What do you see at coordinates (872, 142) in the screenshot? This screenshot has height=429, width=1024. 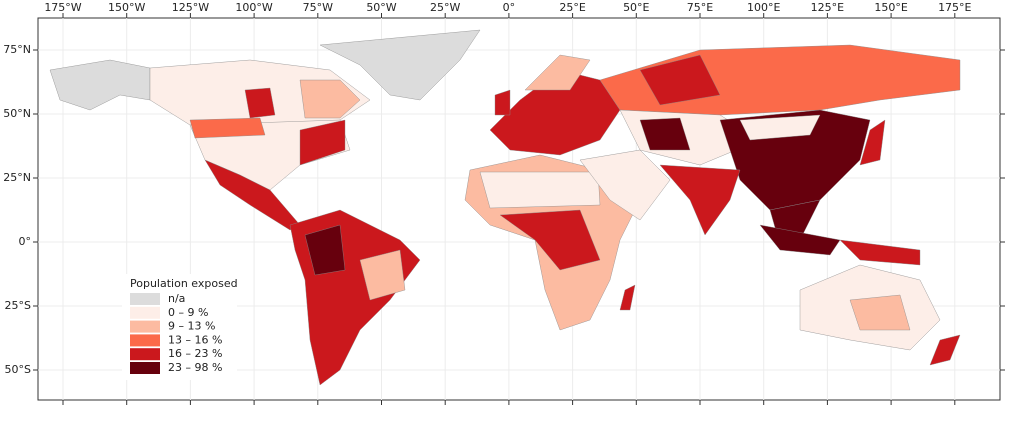 I see `japan` at bounding box center [872, 142].